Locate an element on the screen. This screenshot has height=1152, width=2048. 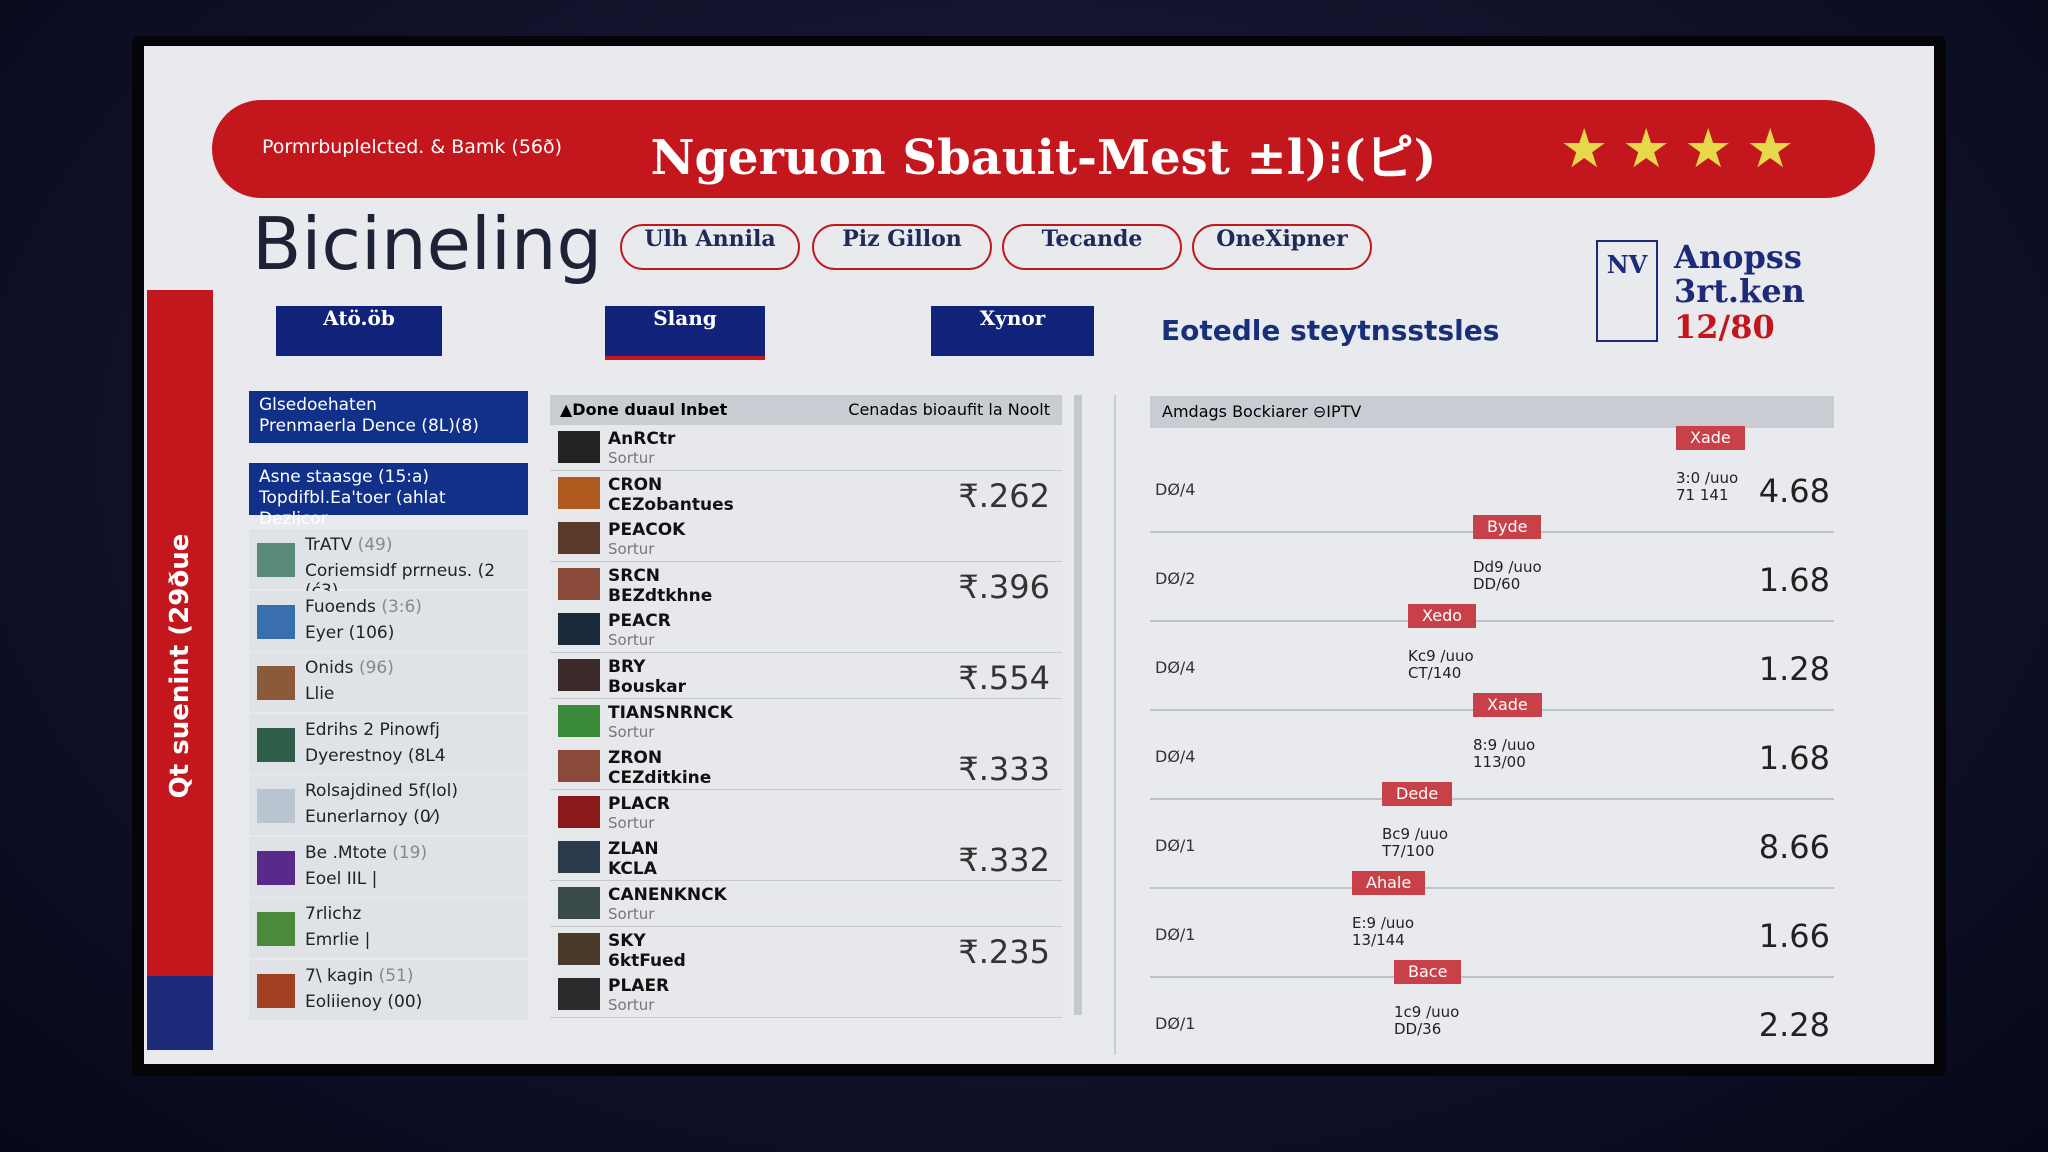
filter-pill: Piz Gillon is located at coordinates (902, 247).